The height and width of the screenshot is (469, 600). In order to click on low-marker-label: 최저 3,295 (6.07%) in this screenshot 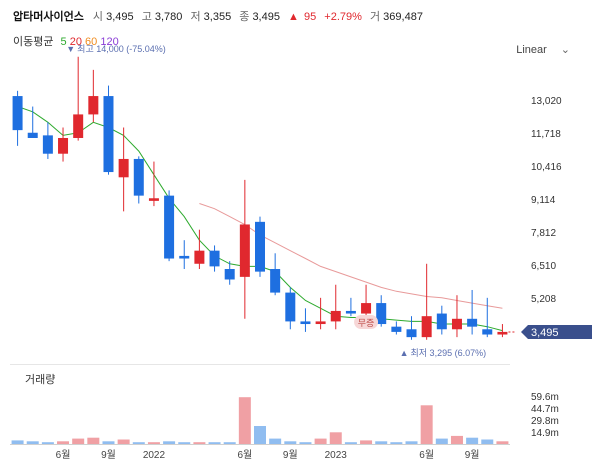, I will do `click(449, 353)`.